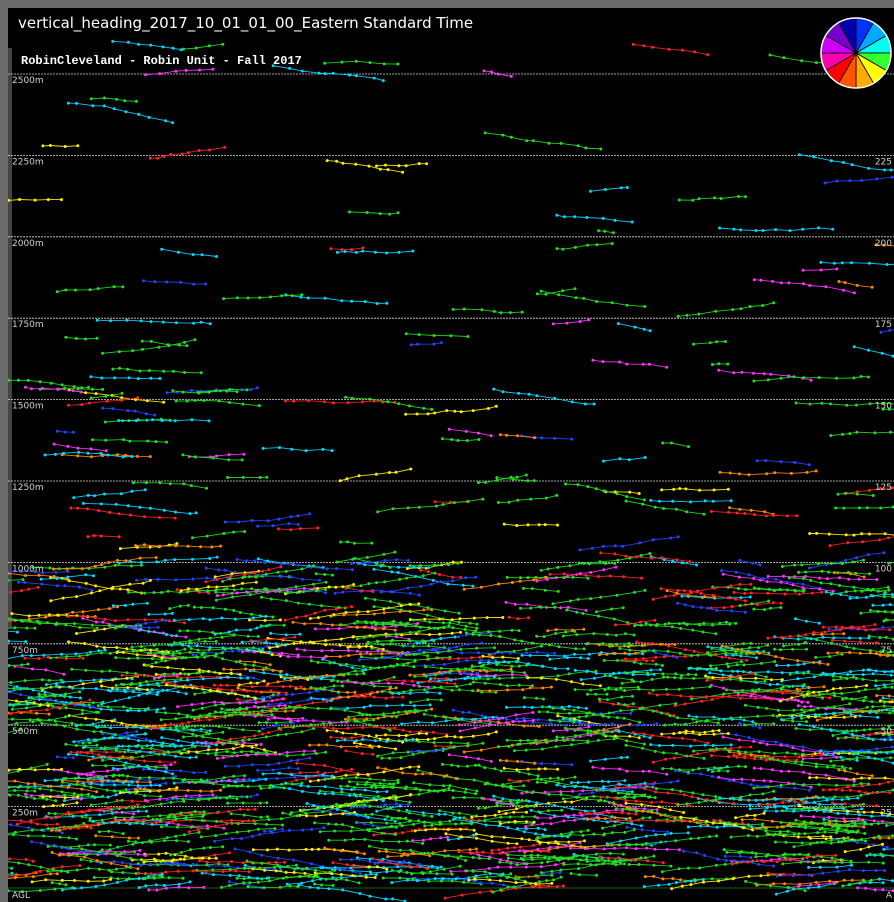  What do you see at coordinates (25, 651) in the screenshot?
I see `left-tick-label: 750m` at bounding box center [25, 651].